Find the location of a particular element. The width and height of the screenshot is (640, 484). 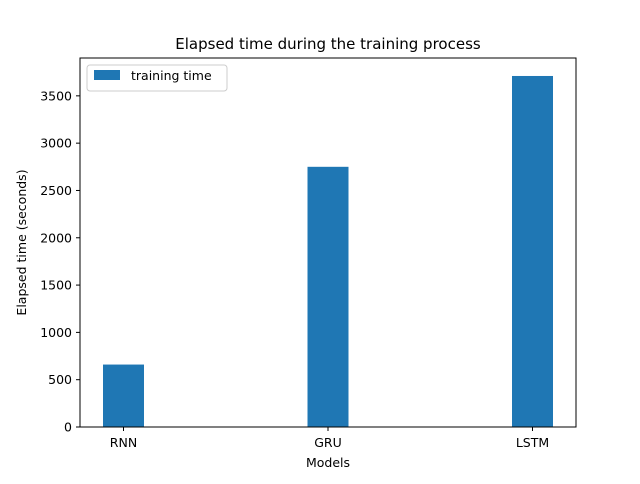

bar-lstm is located at coordinates (532, 251).